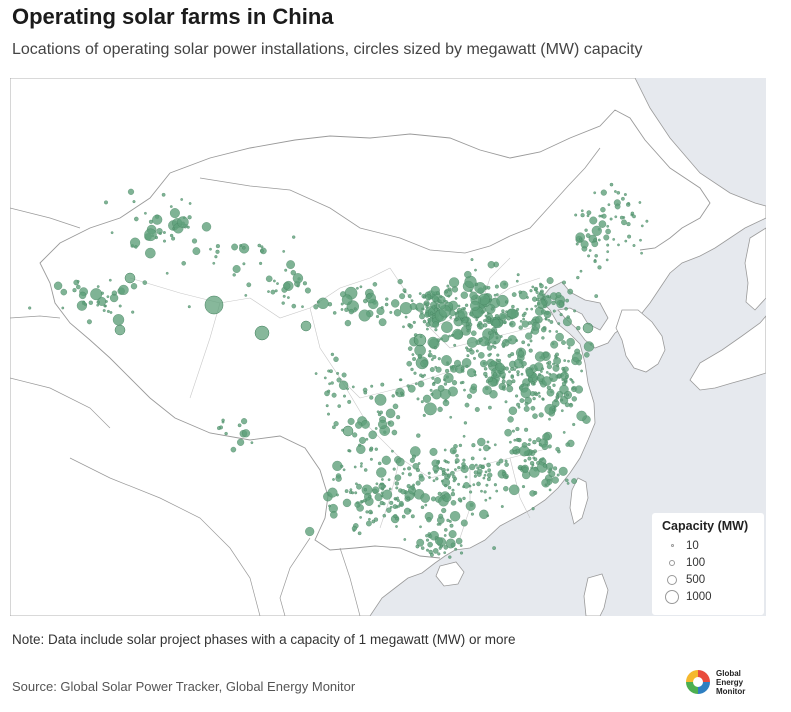  What do you see at coordinates (714, 682) in the screenshot?
I see `gem-logo: Global Energy Monitor` at bounding box center [714, 682].